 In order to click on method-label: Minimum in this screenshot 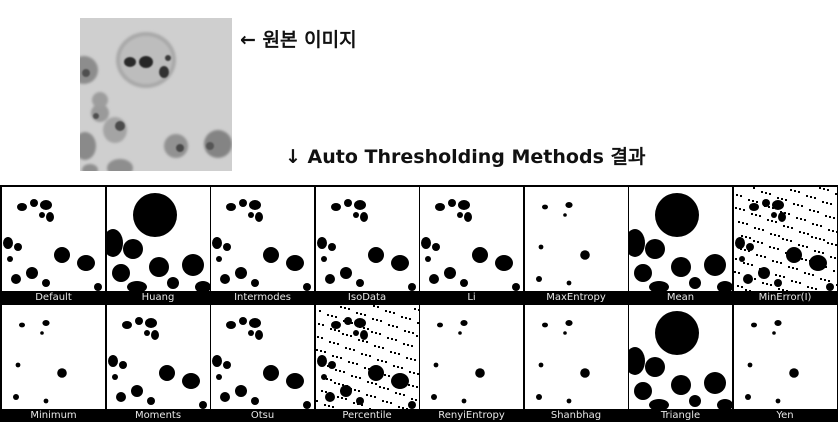, I will do `click(53, 415)`.